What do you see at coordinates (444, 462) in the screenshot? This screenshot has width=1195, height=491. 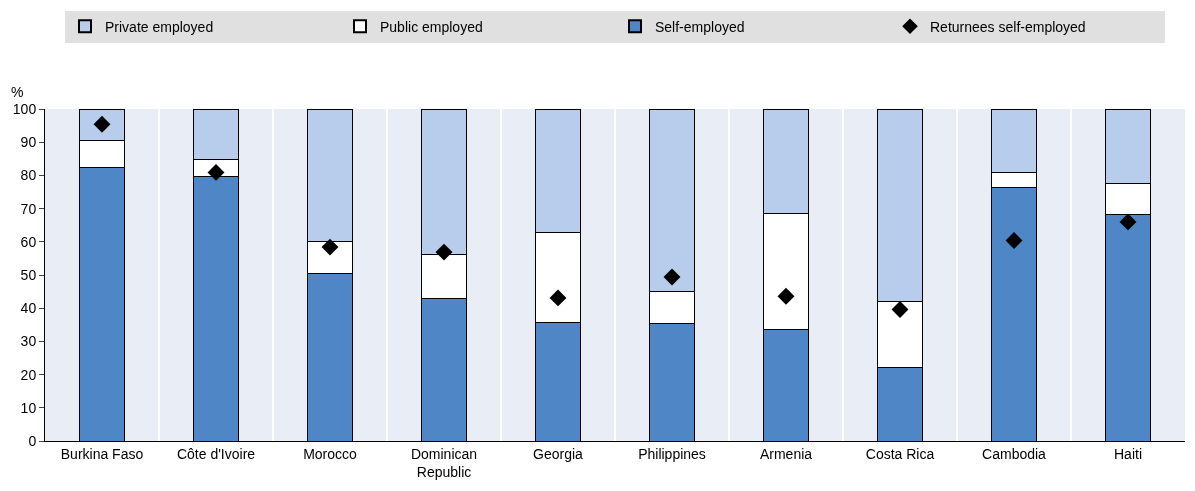 I see `x-tick-label: Dominican Republic` at bounding box center [444, 462].